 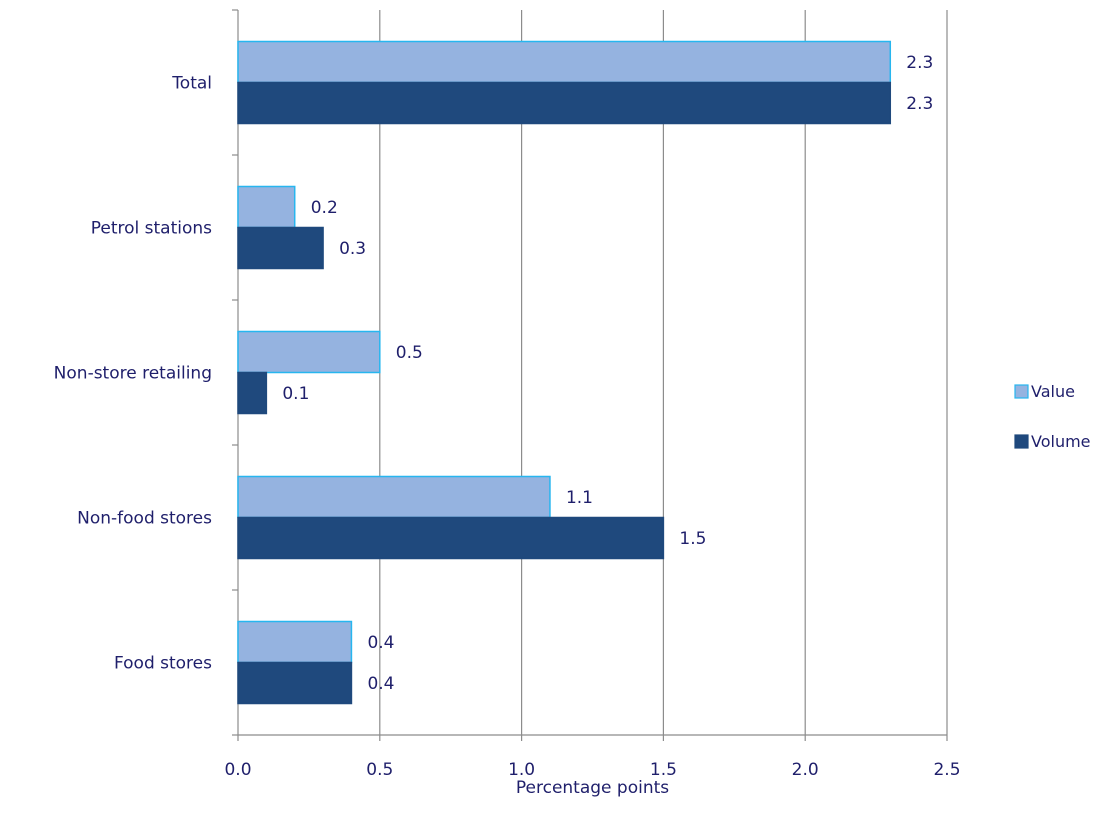 I want to click on legend-swatch-value, so click(x=1021, y=391).